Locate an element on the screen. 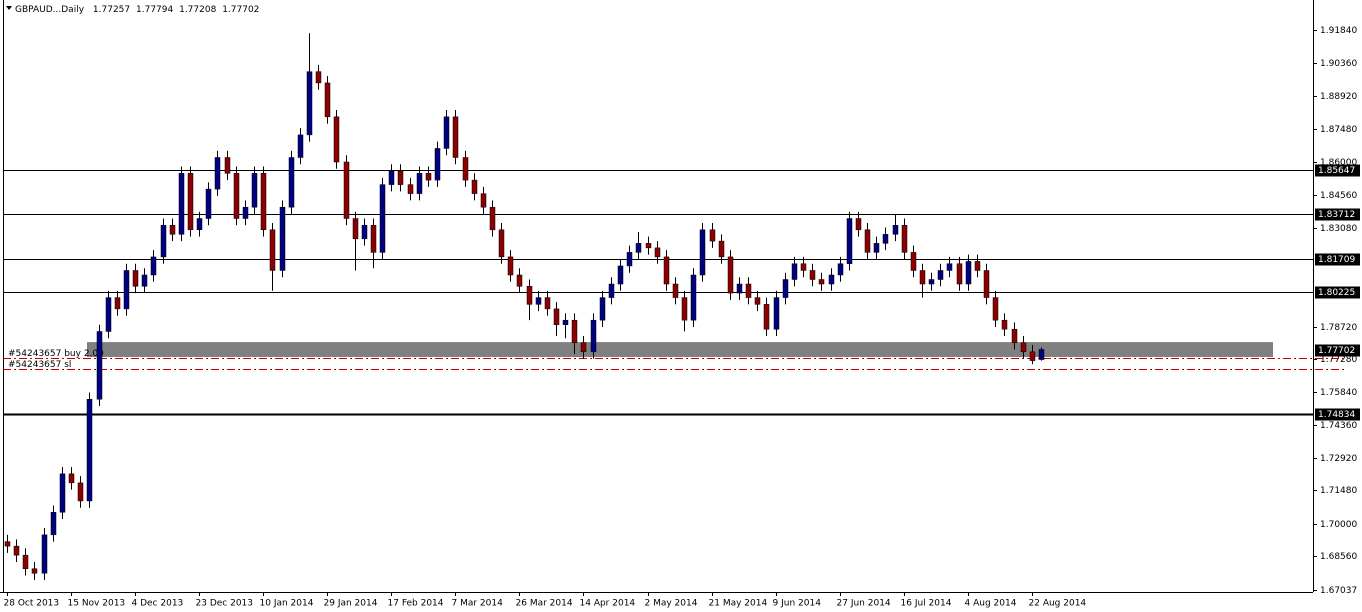 Image resolution: width=1362 pixels, height=612 pixels. x-tick-label: 7 Mar 2014 is located at coordinates (478, 604).